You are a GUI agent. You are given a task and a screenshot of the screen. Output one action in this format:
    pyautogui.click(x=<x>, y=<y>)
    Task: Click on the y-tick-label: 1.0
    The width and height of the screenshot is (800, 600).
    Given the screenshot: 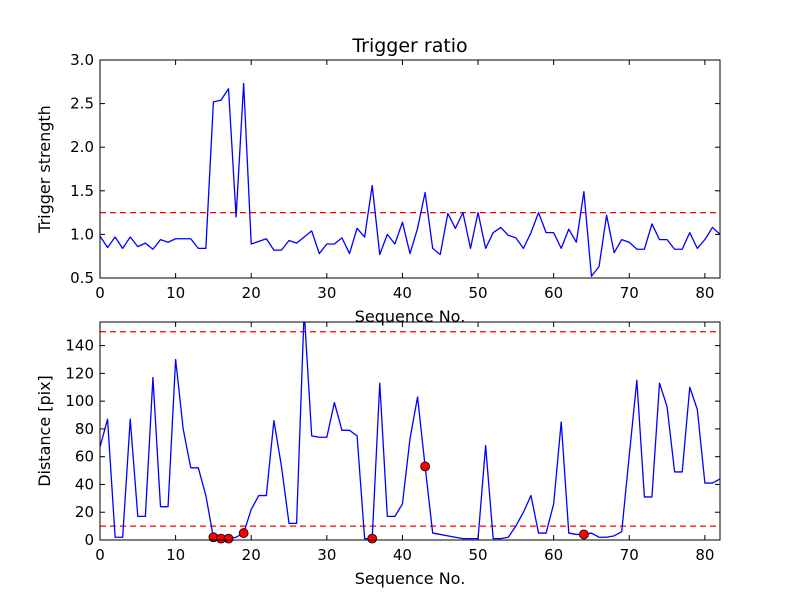 What is the action you would take?
    pyautogui.click(x=82, y=234)
    